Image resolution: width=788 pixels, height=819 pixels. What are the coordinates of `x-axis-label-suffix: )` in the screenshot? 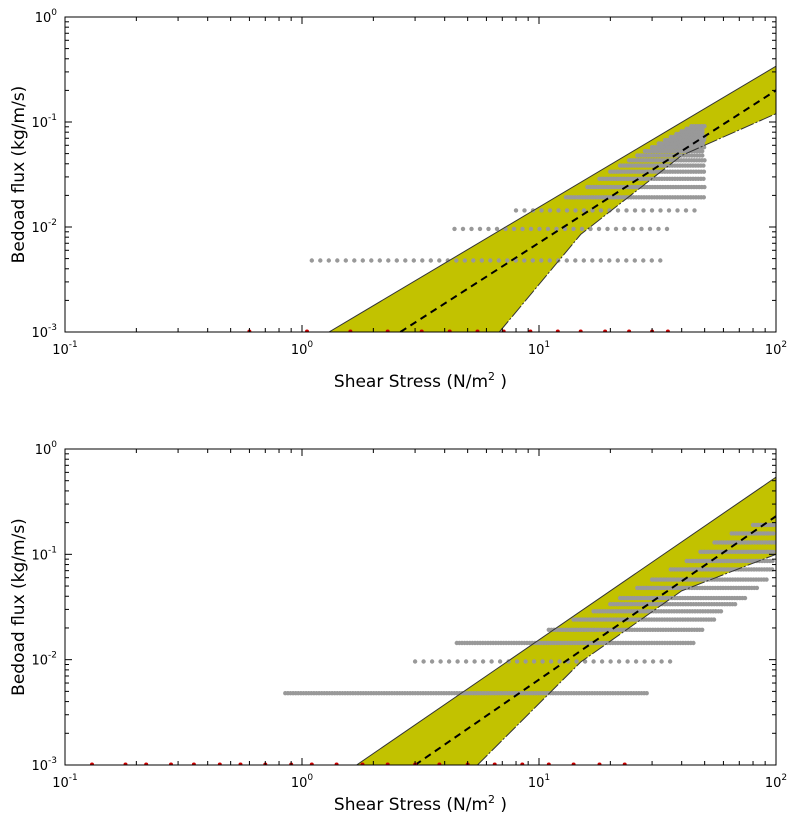 It's located at (501, 805).